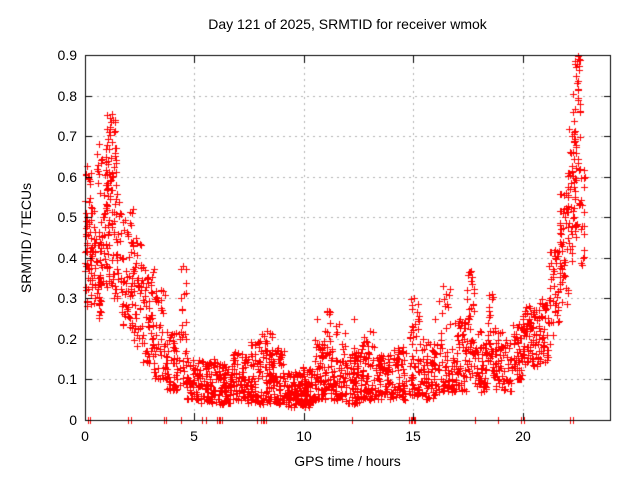 The image size is (640, 480). What do you see at coordinates (67, 55) in the screenshot?
I see `y-tick-label: 0.9` at bounding box center [67, 55].